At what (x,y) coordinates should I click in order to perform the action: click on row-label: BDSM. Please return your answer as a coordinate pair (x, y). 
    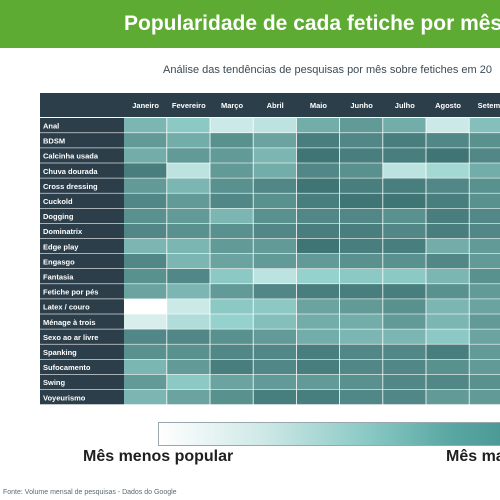
    Looking at the image, I should click on (54, 141).